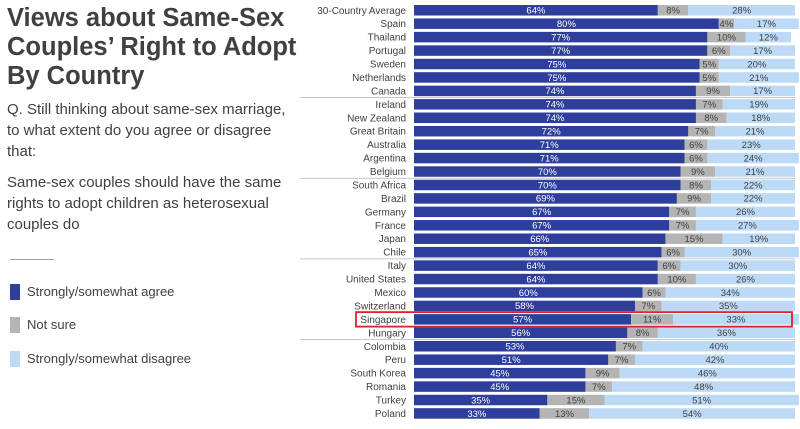 The width and height of the screenshot is (800, 429). What do you see at coordinates (574, 319) in the screenshot?
I see `highlight-box` at bounding box center [574, 319].